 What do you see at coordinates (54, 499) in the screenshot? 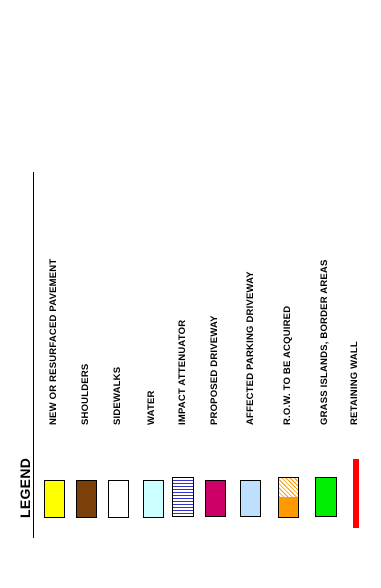
I see `swatch-pavement` at bounding box center [54, 499].